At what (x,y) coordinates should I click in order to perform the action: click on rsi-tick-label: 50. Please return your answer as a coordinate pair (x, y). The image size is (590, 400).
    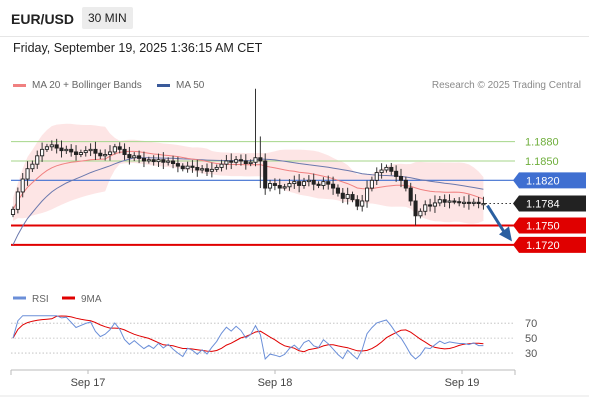
    Looking at the image, I should click on (531, 339).